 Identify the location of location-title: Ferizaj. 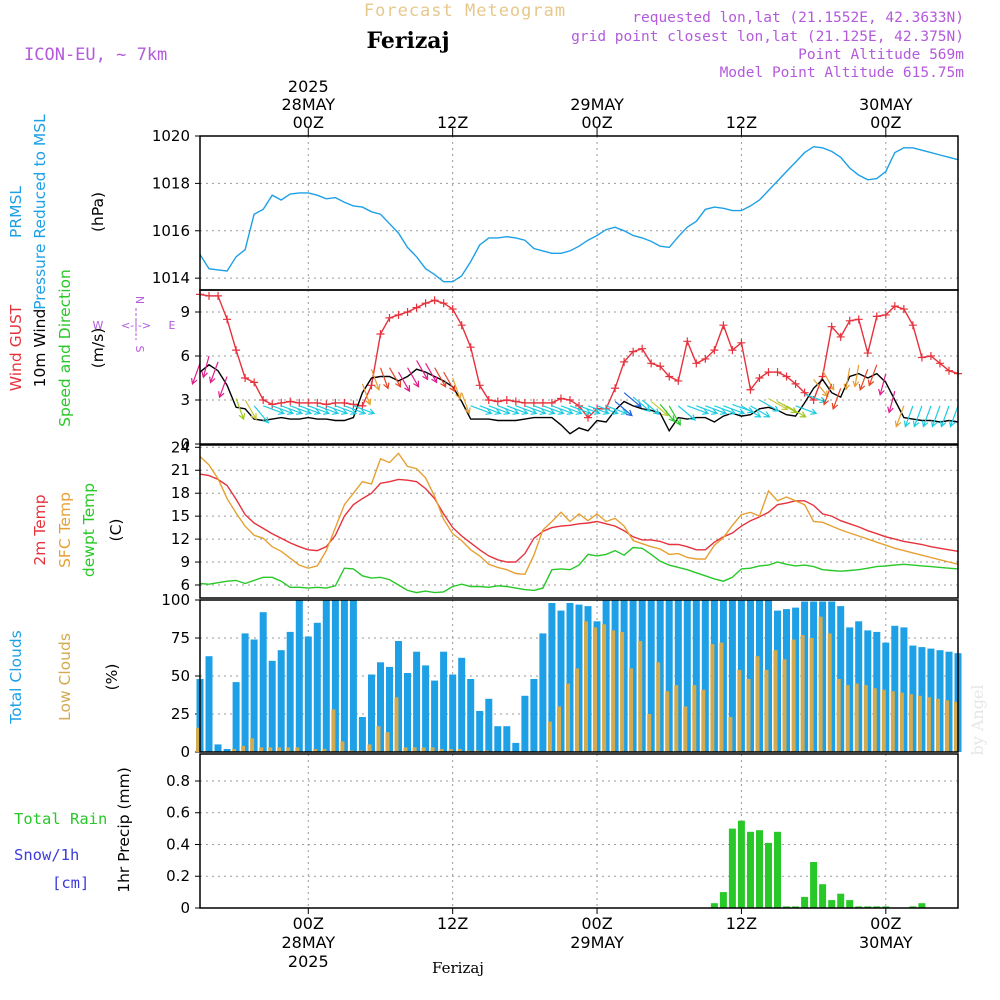
(407, 41).